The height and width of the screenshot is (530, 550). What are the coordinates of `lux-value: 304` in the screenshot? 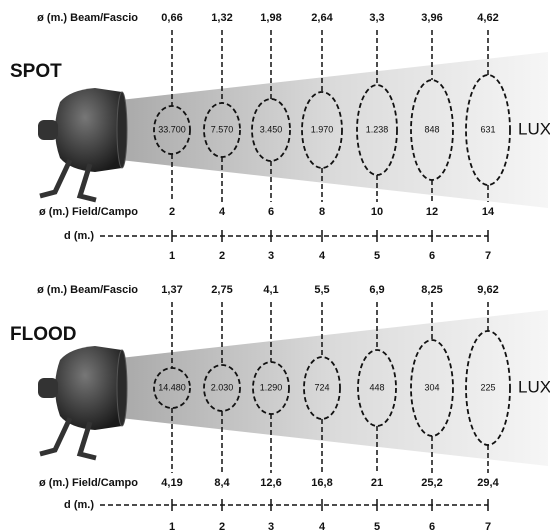 It's located at (431, 387).